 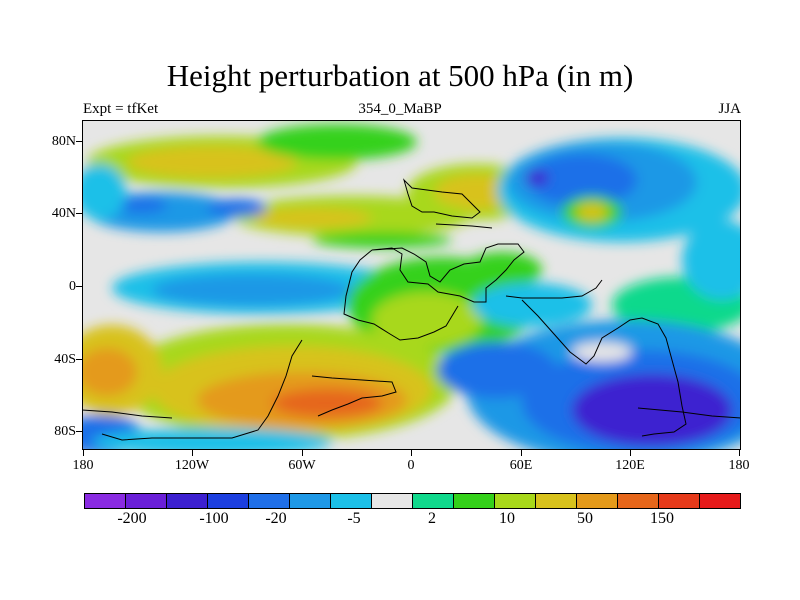 I want to click on lat-tick-label: 80N, so click(x=63, y=141).